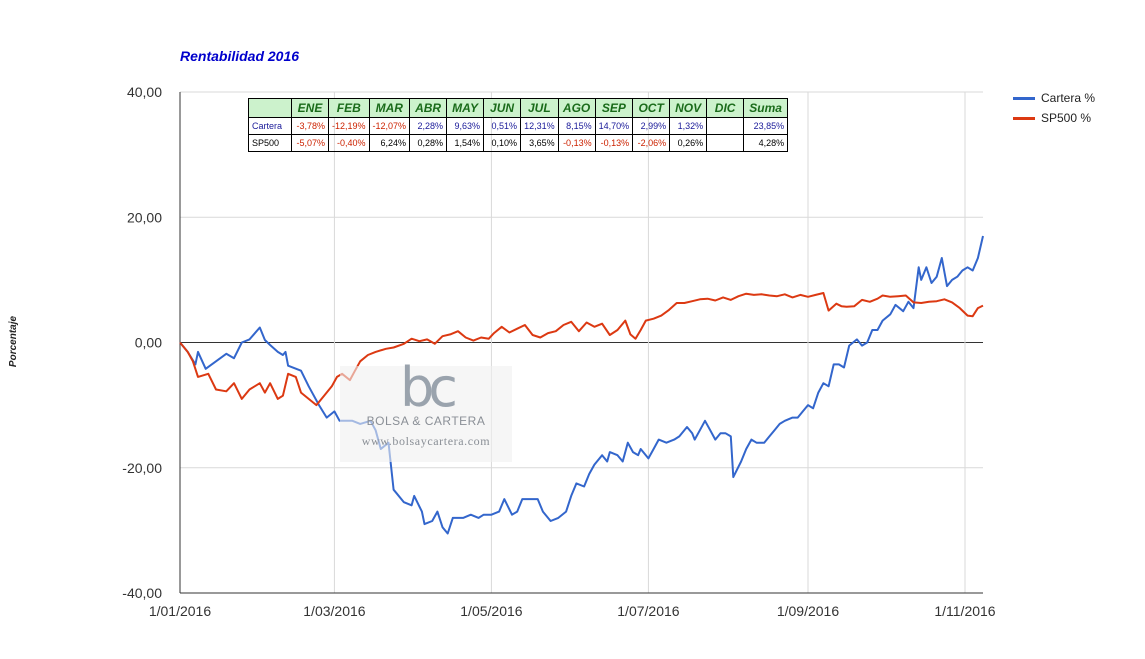  Describe the element at coordinates (614, 126) in the screenshot. I see `table-cell: 14,70%` at that location.